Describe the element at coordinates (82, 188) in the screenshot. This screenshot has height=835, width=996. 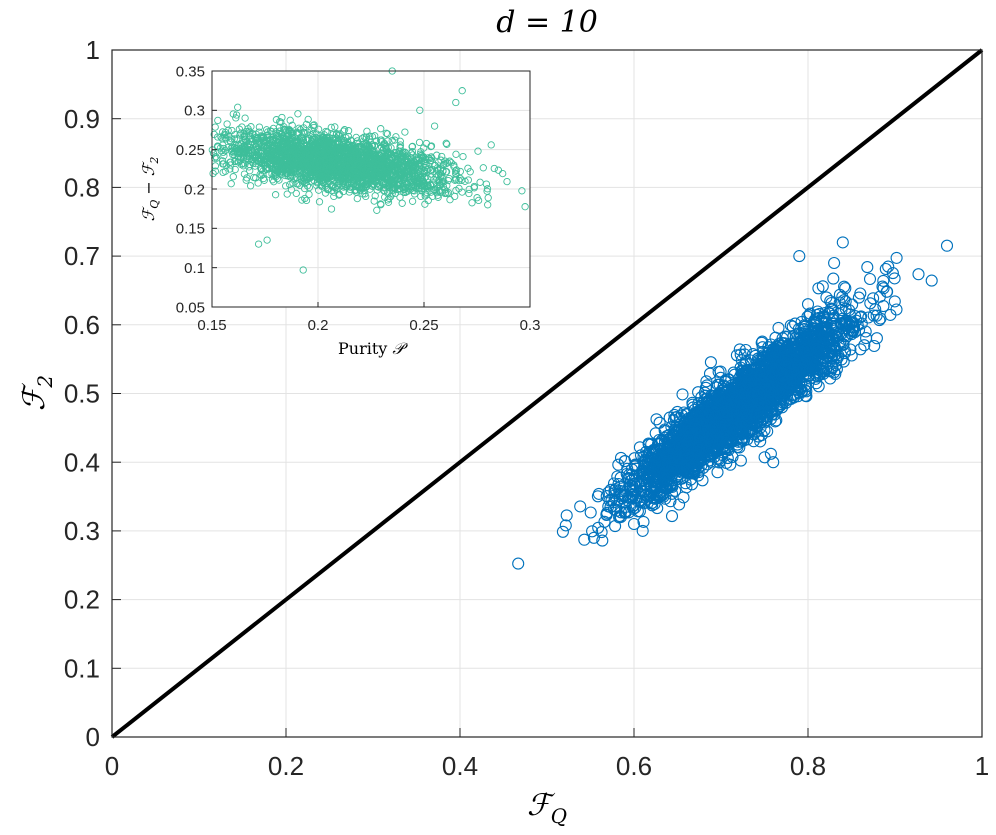
I see `y-tick-label: 0.8` at that location.